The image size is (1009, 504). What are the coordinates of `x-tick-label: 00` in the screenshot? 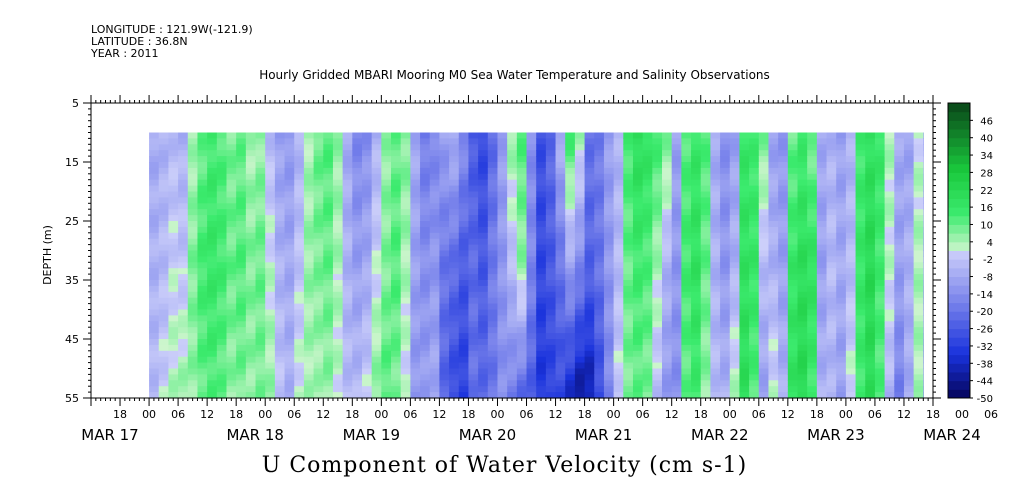 It's located at (730, 414).